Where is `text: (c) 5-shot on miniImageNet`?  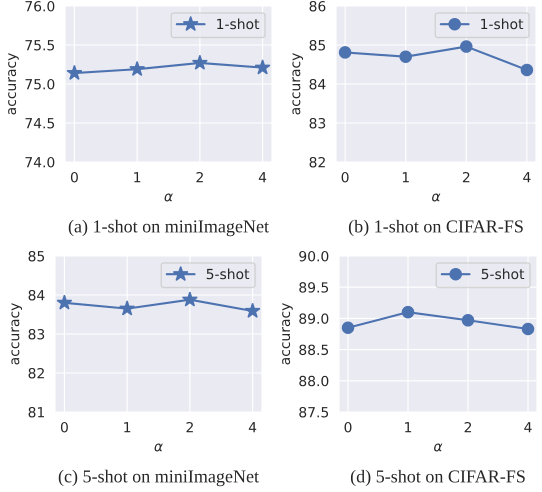 text: (c) 5-shot on miniImageNet is located at coordinates (158, 478).